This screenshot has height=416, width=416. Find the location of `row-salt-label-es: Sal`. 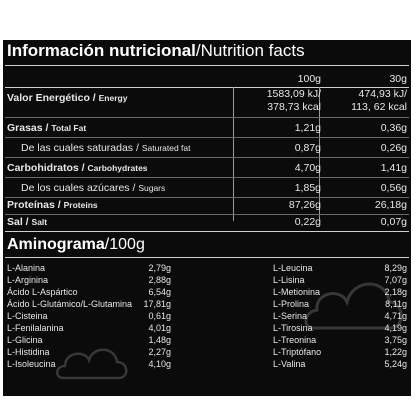

row-salt-label-es: Sal is located at coordinates (15, 222).